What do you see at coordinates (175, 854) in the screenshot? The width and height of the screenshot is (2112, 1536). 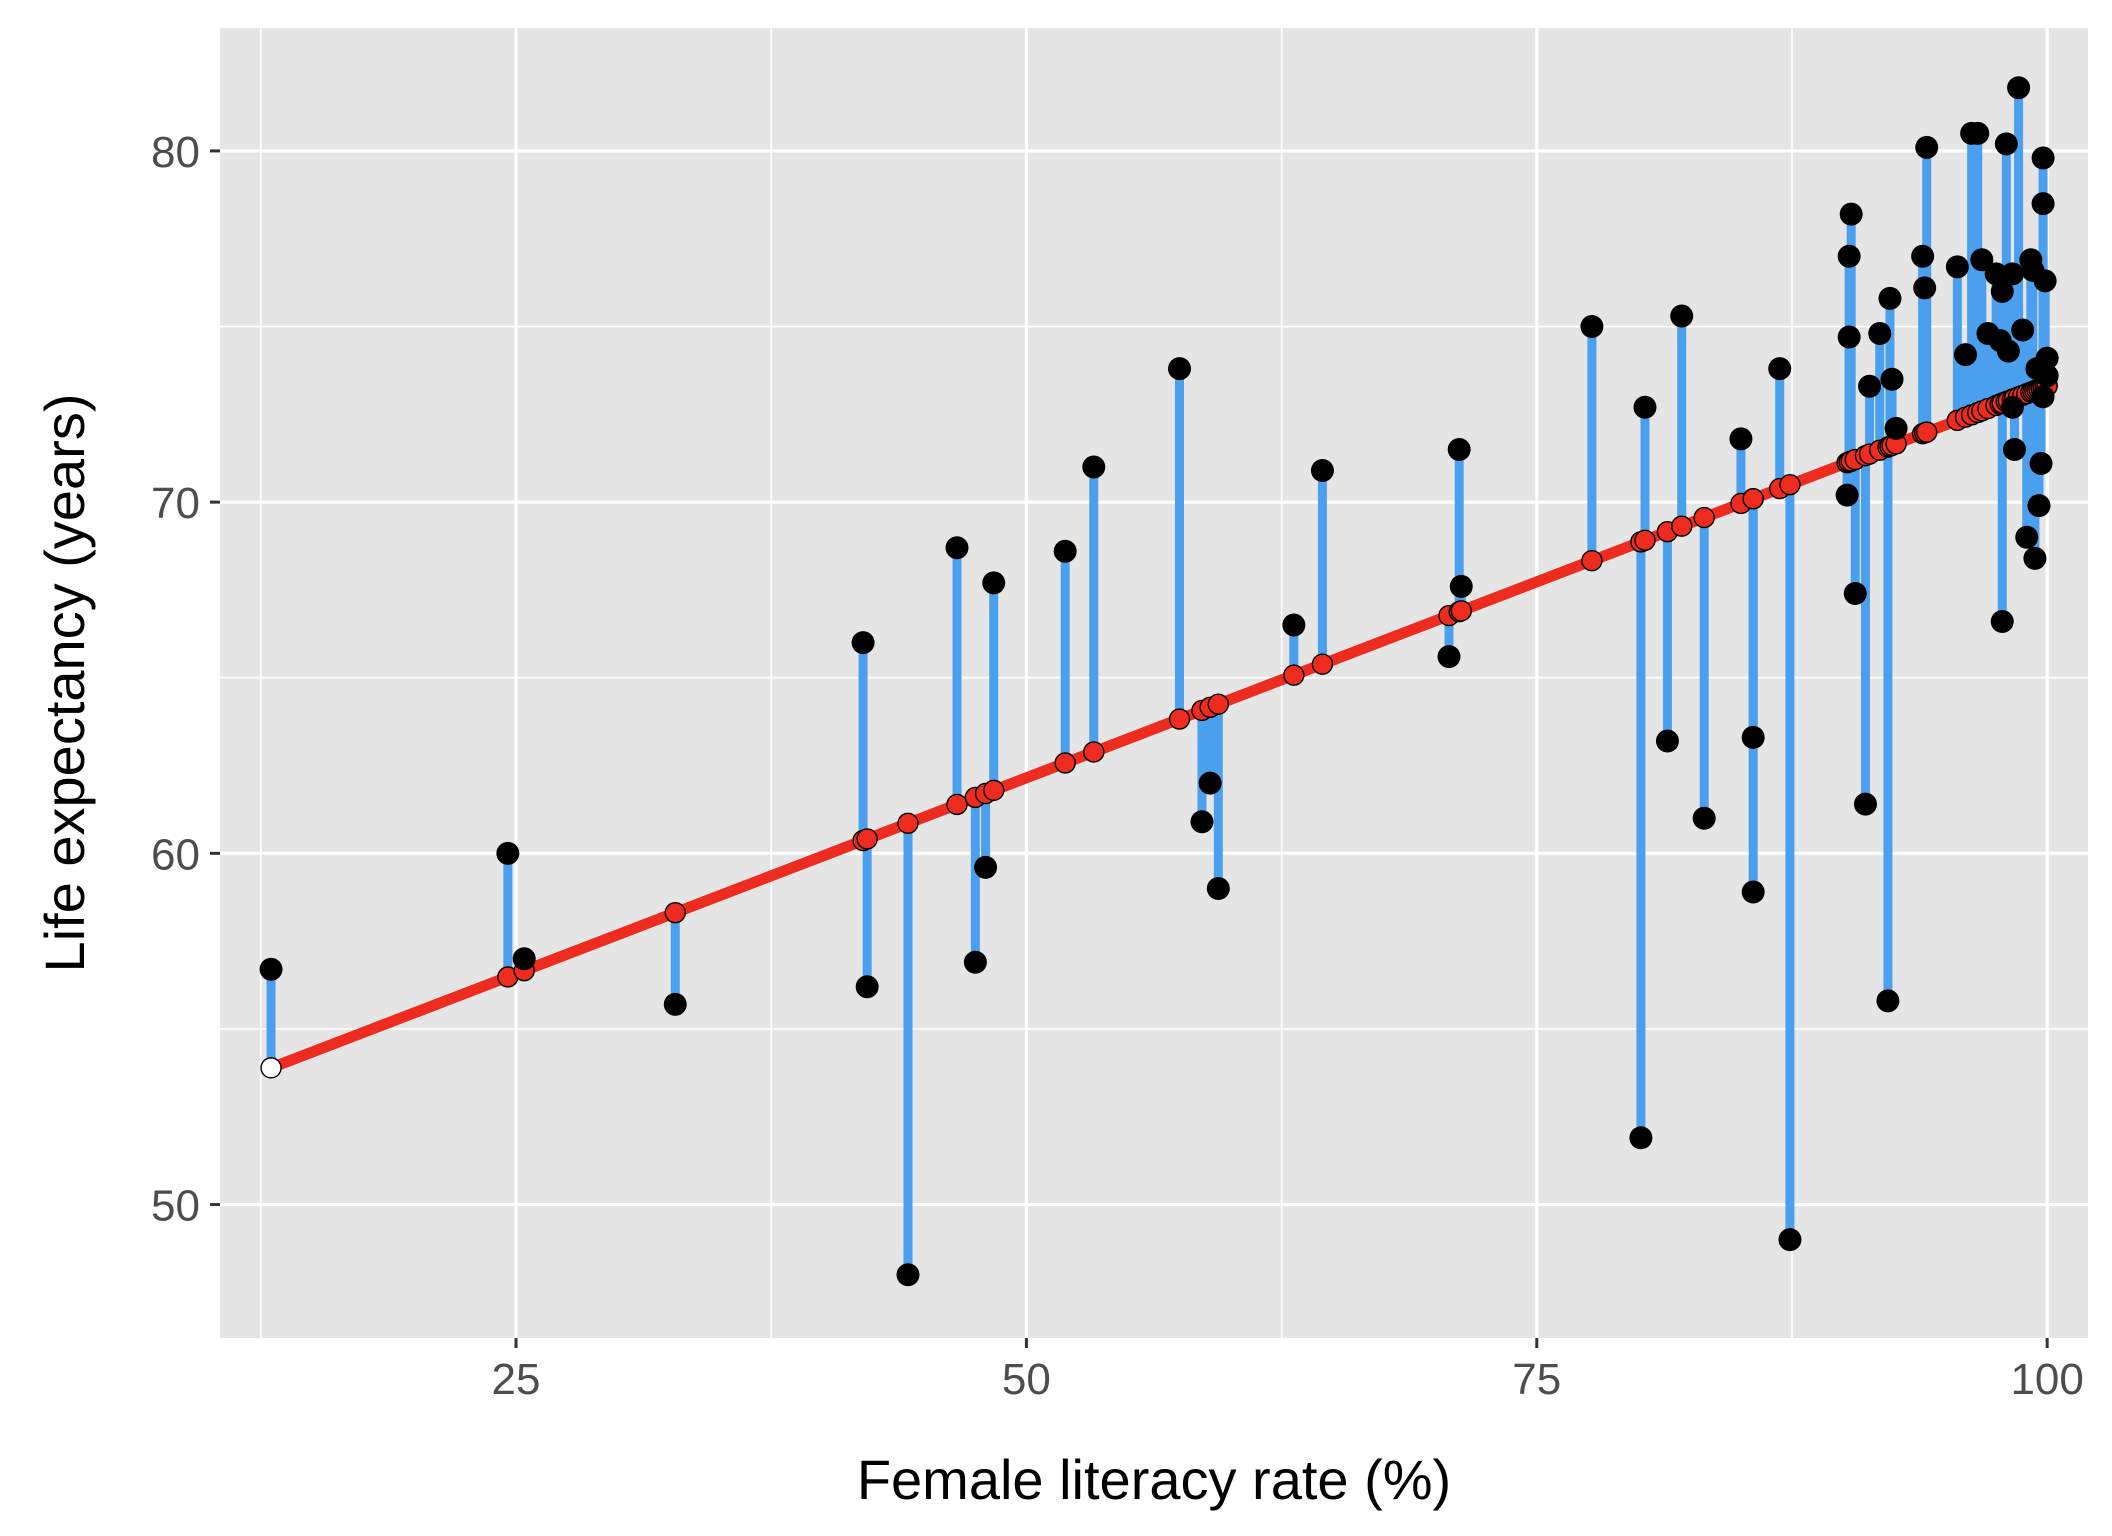 I see `y-tick-label-1: 60` at bounding box center [175, 854].